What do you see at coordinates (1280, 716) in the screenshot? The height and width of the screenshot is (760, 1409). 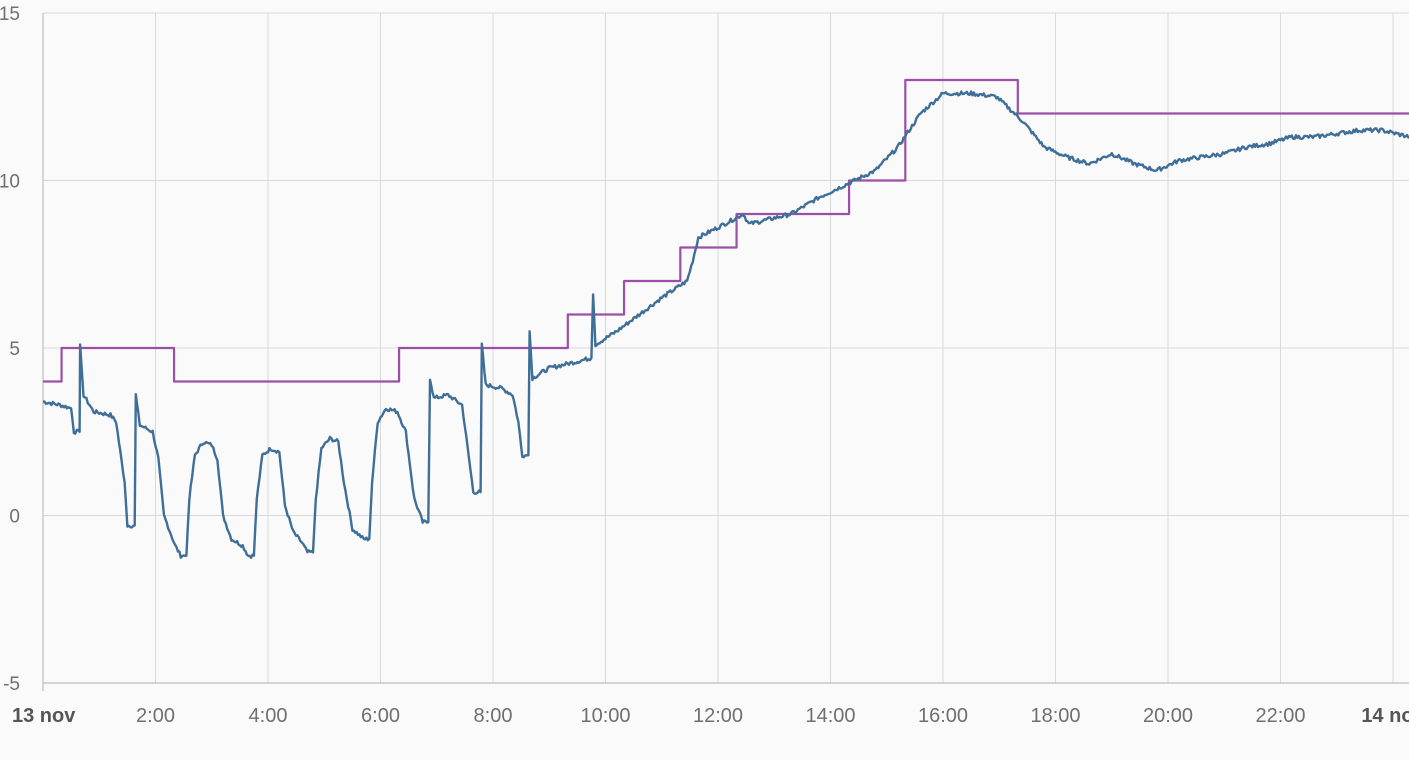 I see `x-tick-label: 22:00` at bounding box center [1280, 716].